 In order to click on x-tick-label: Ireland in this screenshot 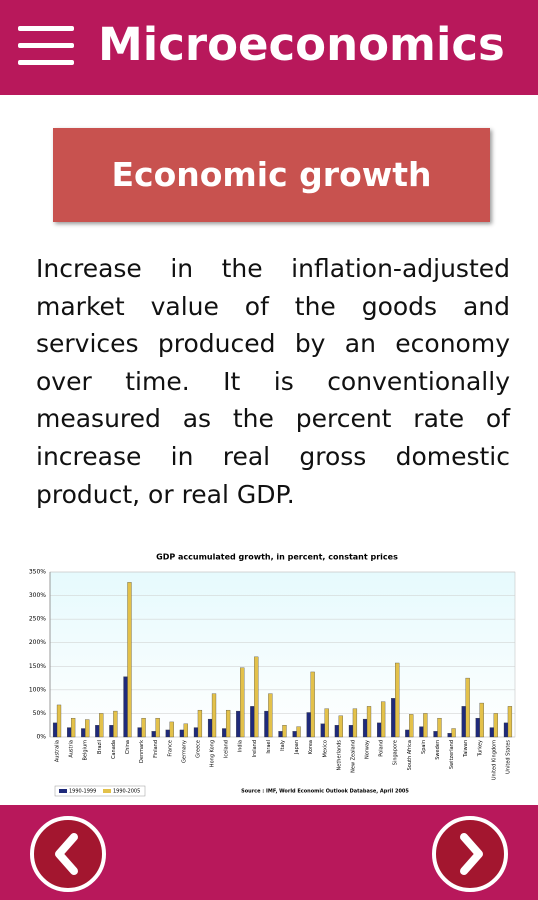, I will do `click(255, 748)`.